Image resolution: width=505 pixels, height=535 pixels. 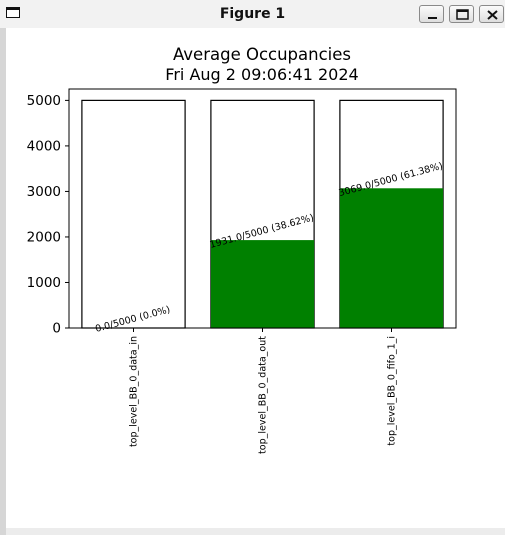 I want to click on close-button, so click(x=491, y=14).